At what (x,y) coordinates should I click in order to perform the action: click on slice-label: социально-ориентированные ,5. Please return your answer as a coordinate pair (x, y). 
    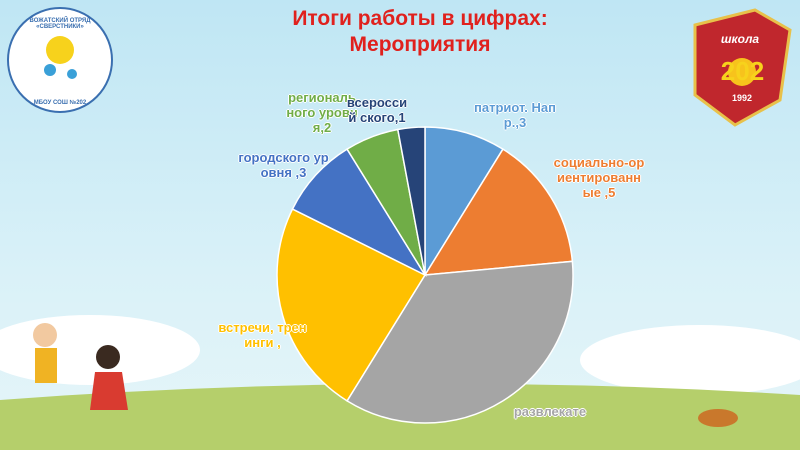
    Looking at the image, I should click on (599, 177).